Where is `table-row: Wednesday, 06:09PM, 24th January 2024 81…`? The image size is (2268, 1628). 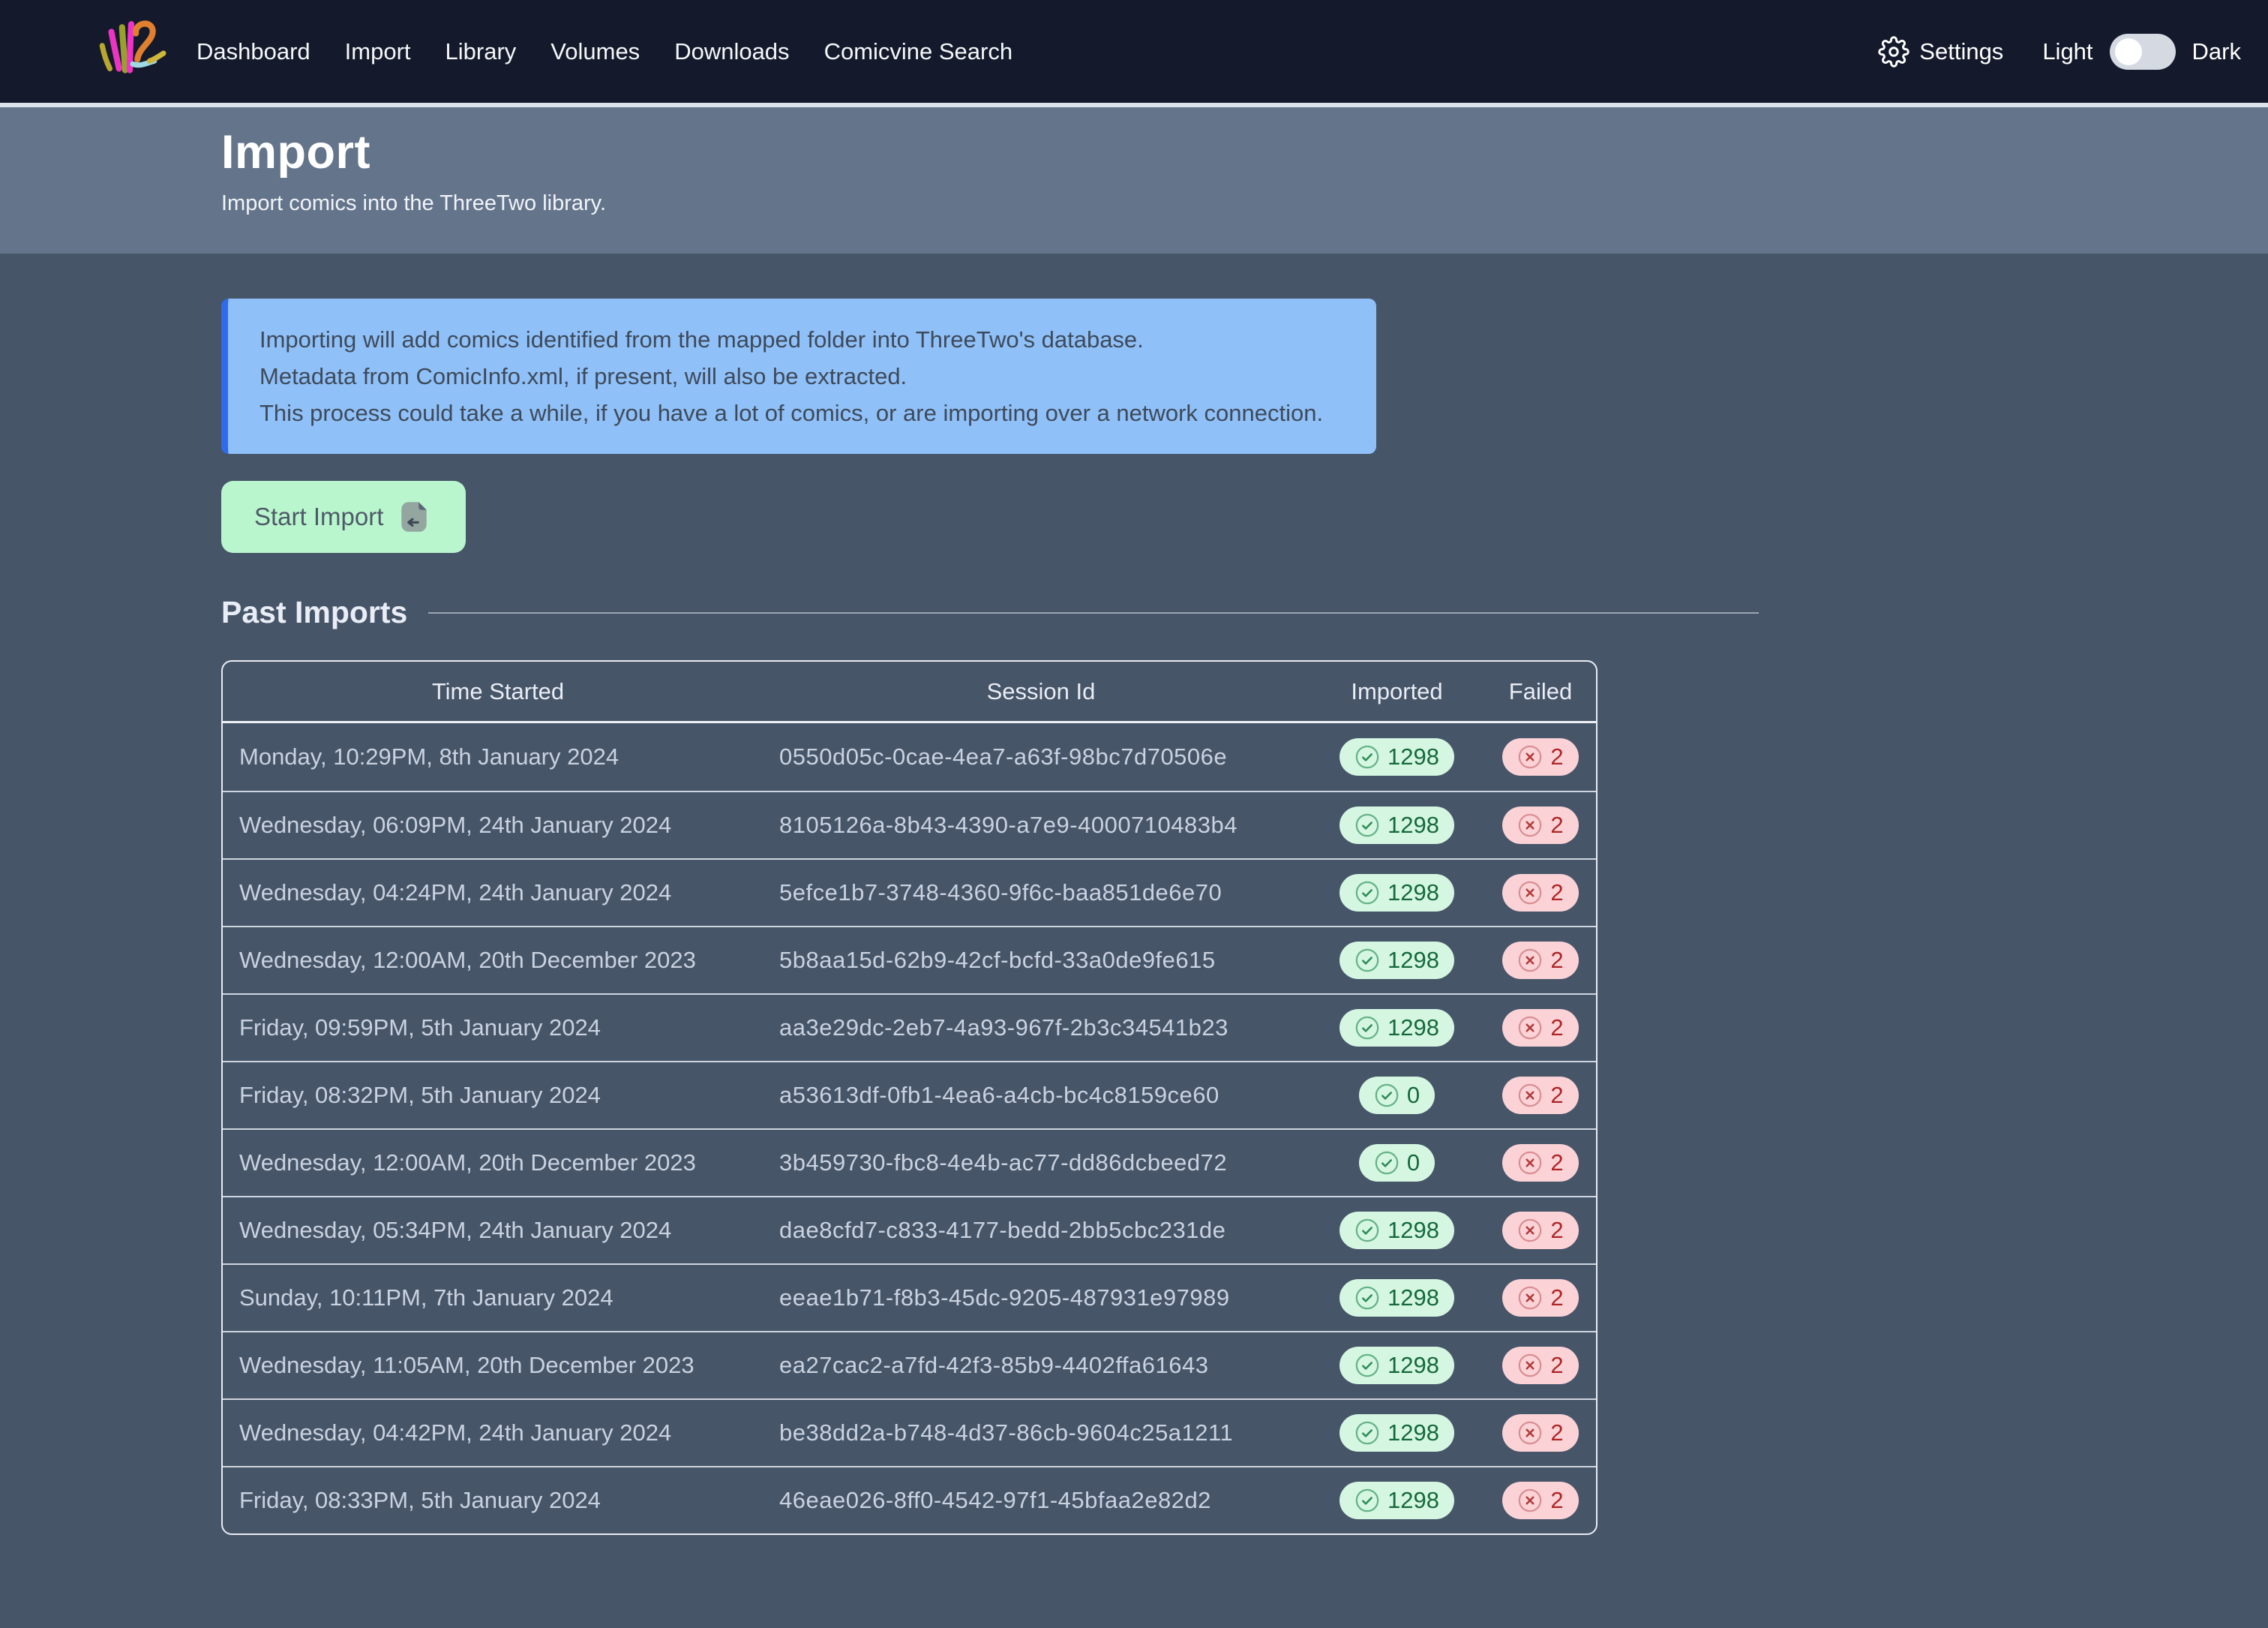
table-row: Wednesday, 06:09PM, 24th January 2024 81… is located at coordinates (909, 824).